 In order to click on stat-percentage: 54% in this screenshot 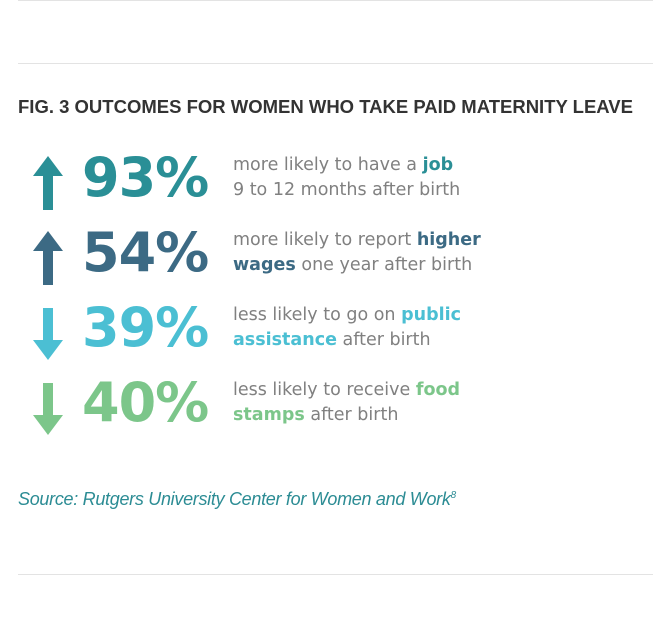, I will do `click(145, 252)`.